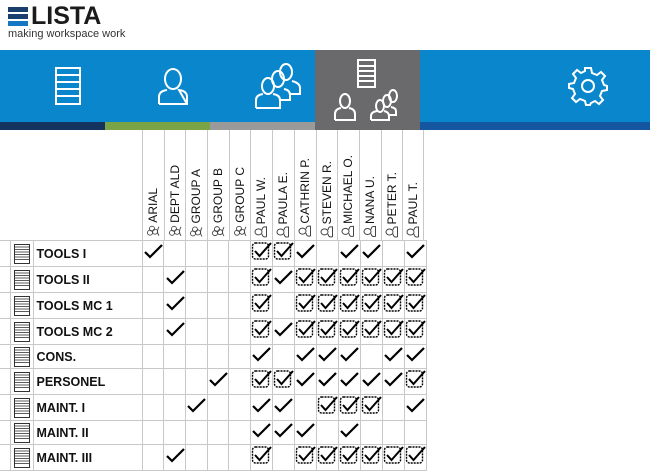 The image size is (650, 471). Describe the element at coordinates (153, 185) in the screenshot. I see `column-header: ARIAL` at that location.